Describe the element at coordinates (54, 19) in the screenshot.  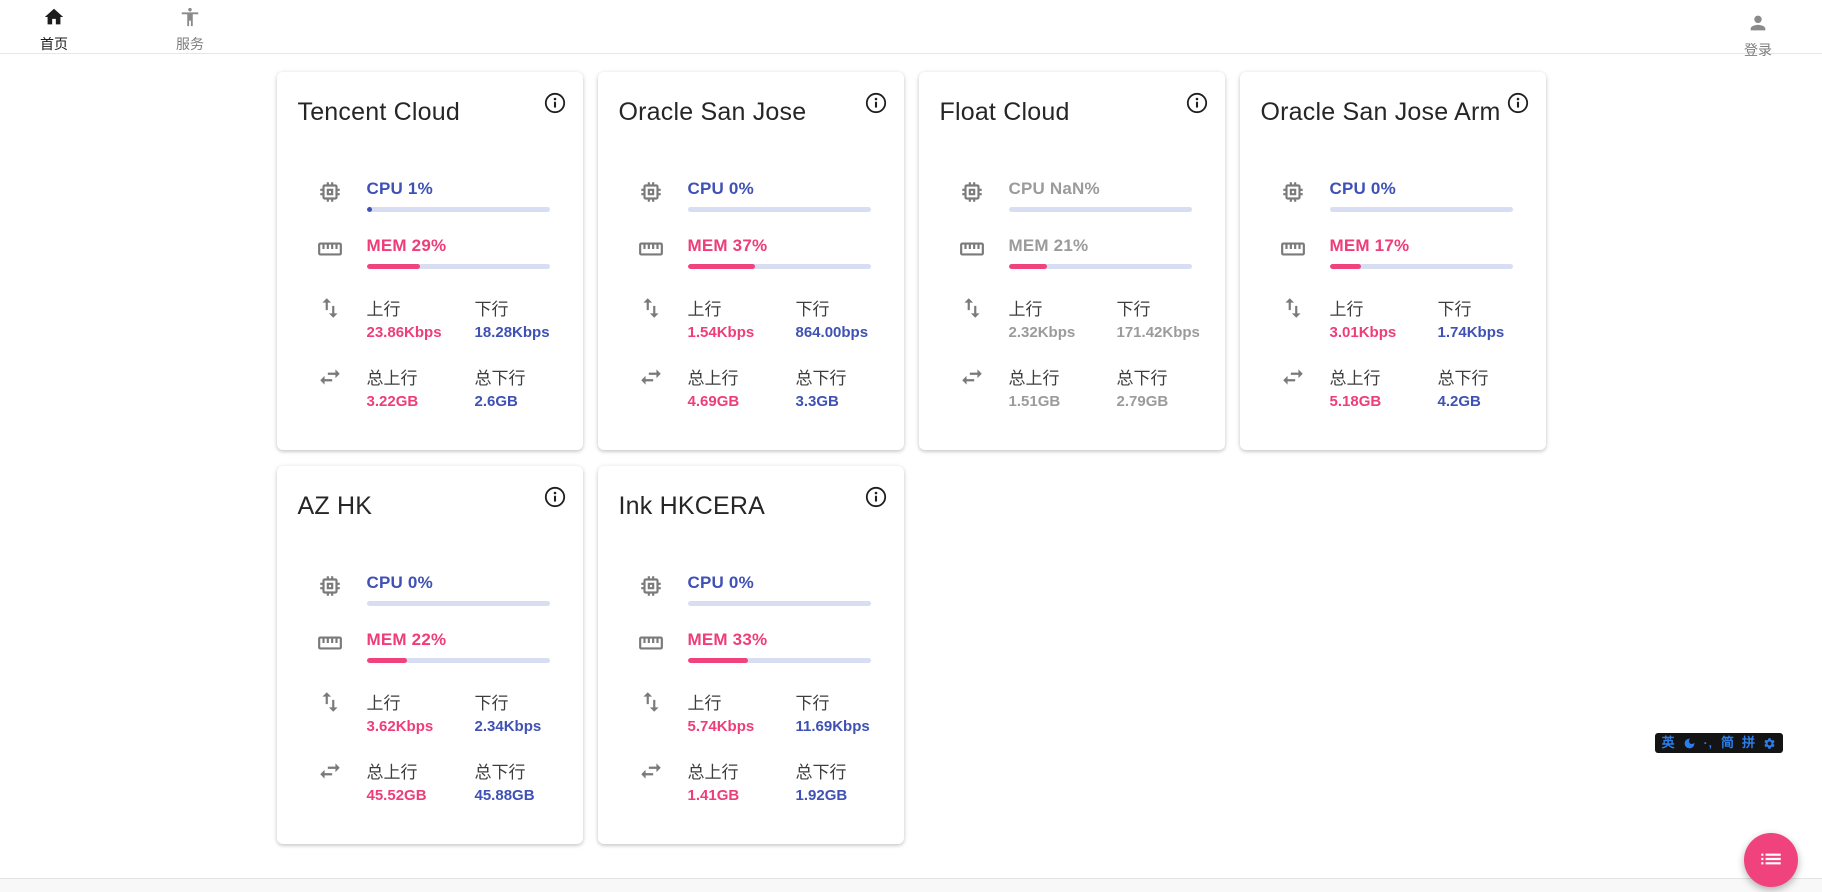
I see `home-icon` at that location.